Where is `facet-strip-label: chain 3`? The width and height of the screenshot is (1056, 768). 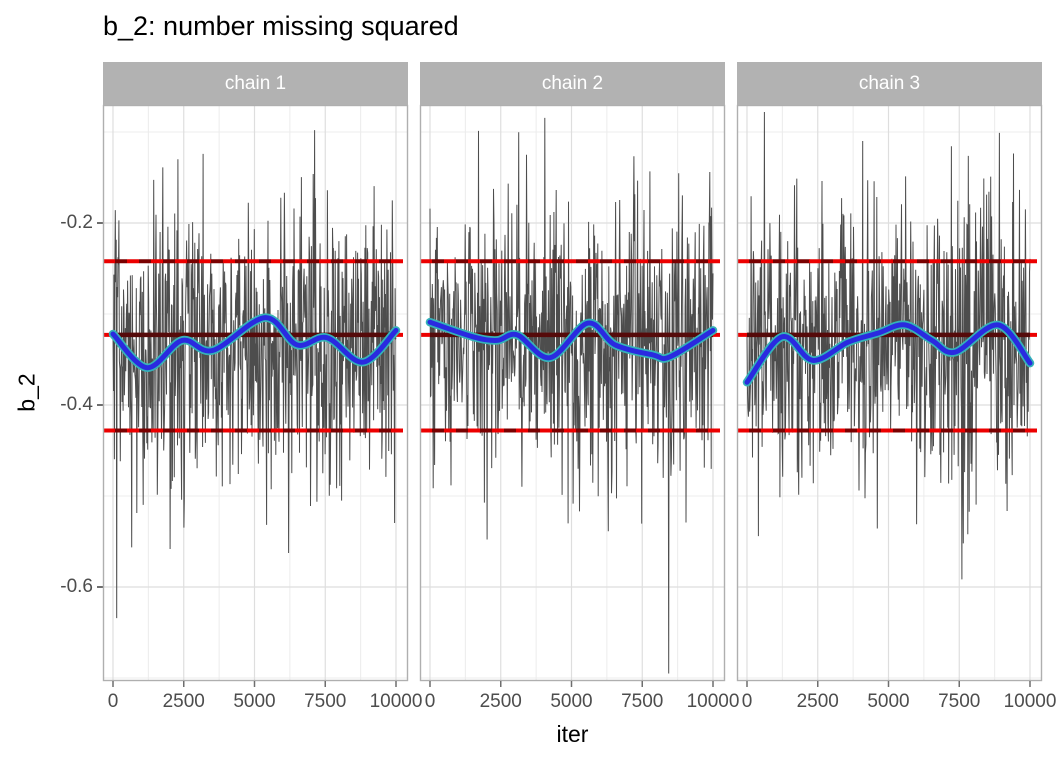 facet-strip-label: chain 3 is located at coordinates (889, 83).